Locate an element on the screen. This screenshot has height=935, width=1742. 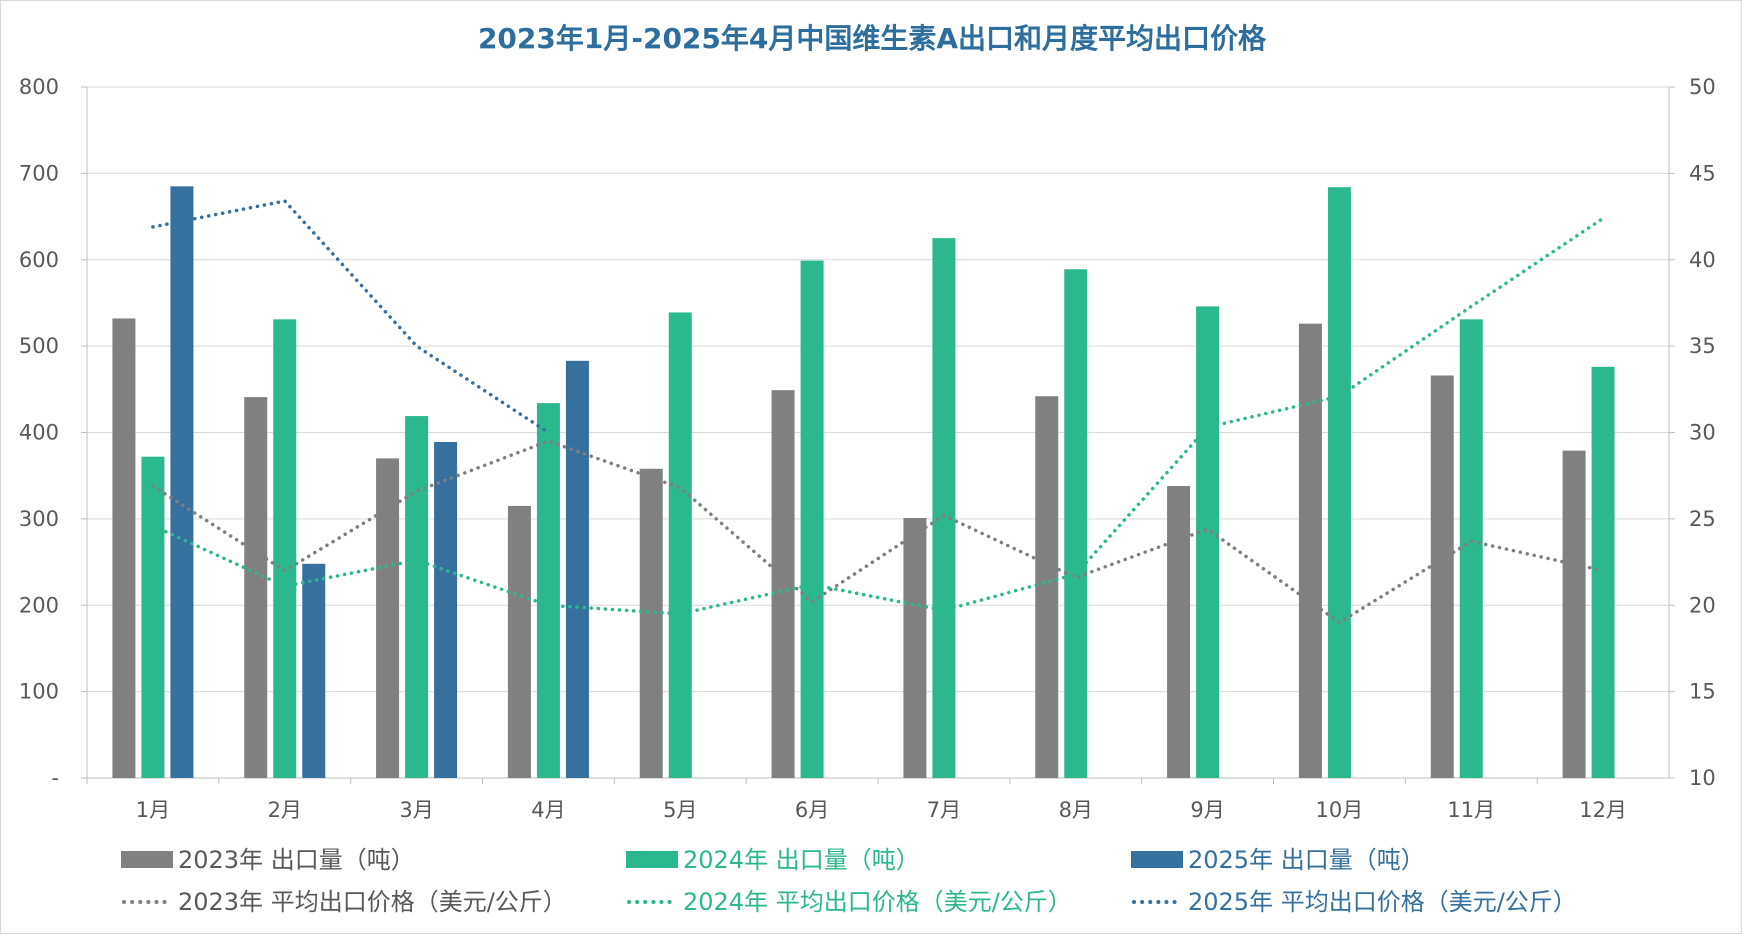
y-left-tick-label: 500 is located at coordinates (39, 346).